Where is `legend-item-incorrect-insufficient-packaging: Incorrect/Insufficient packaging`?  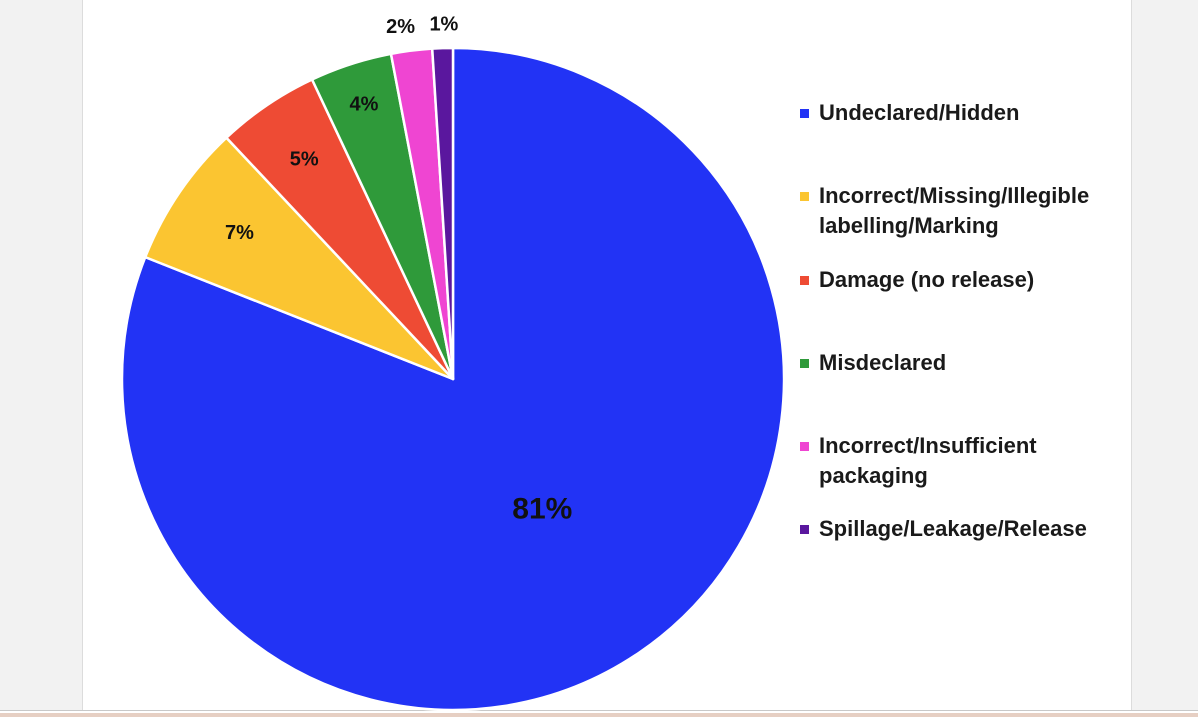
legend-item-incorrect-insufficient-packaging: Incorrect/Insufficient packaging is located at coordinates (964, 461).